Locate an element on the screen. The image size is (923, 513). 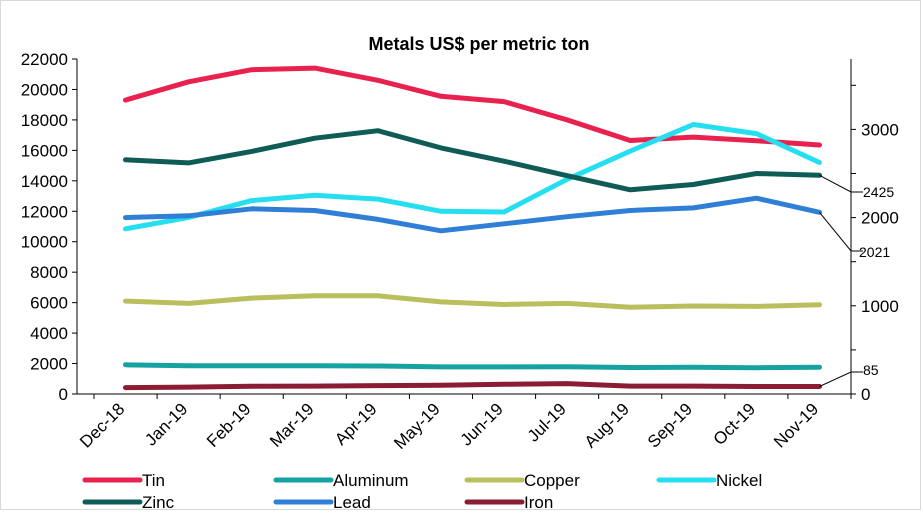
left-y-tick-label: 20000 is located at coordinates (44, 89).